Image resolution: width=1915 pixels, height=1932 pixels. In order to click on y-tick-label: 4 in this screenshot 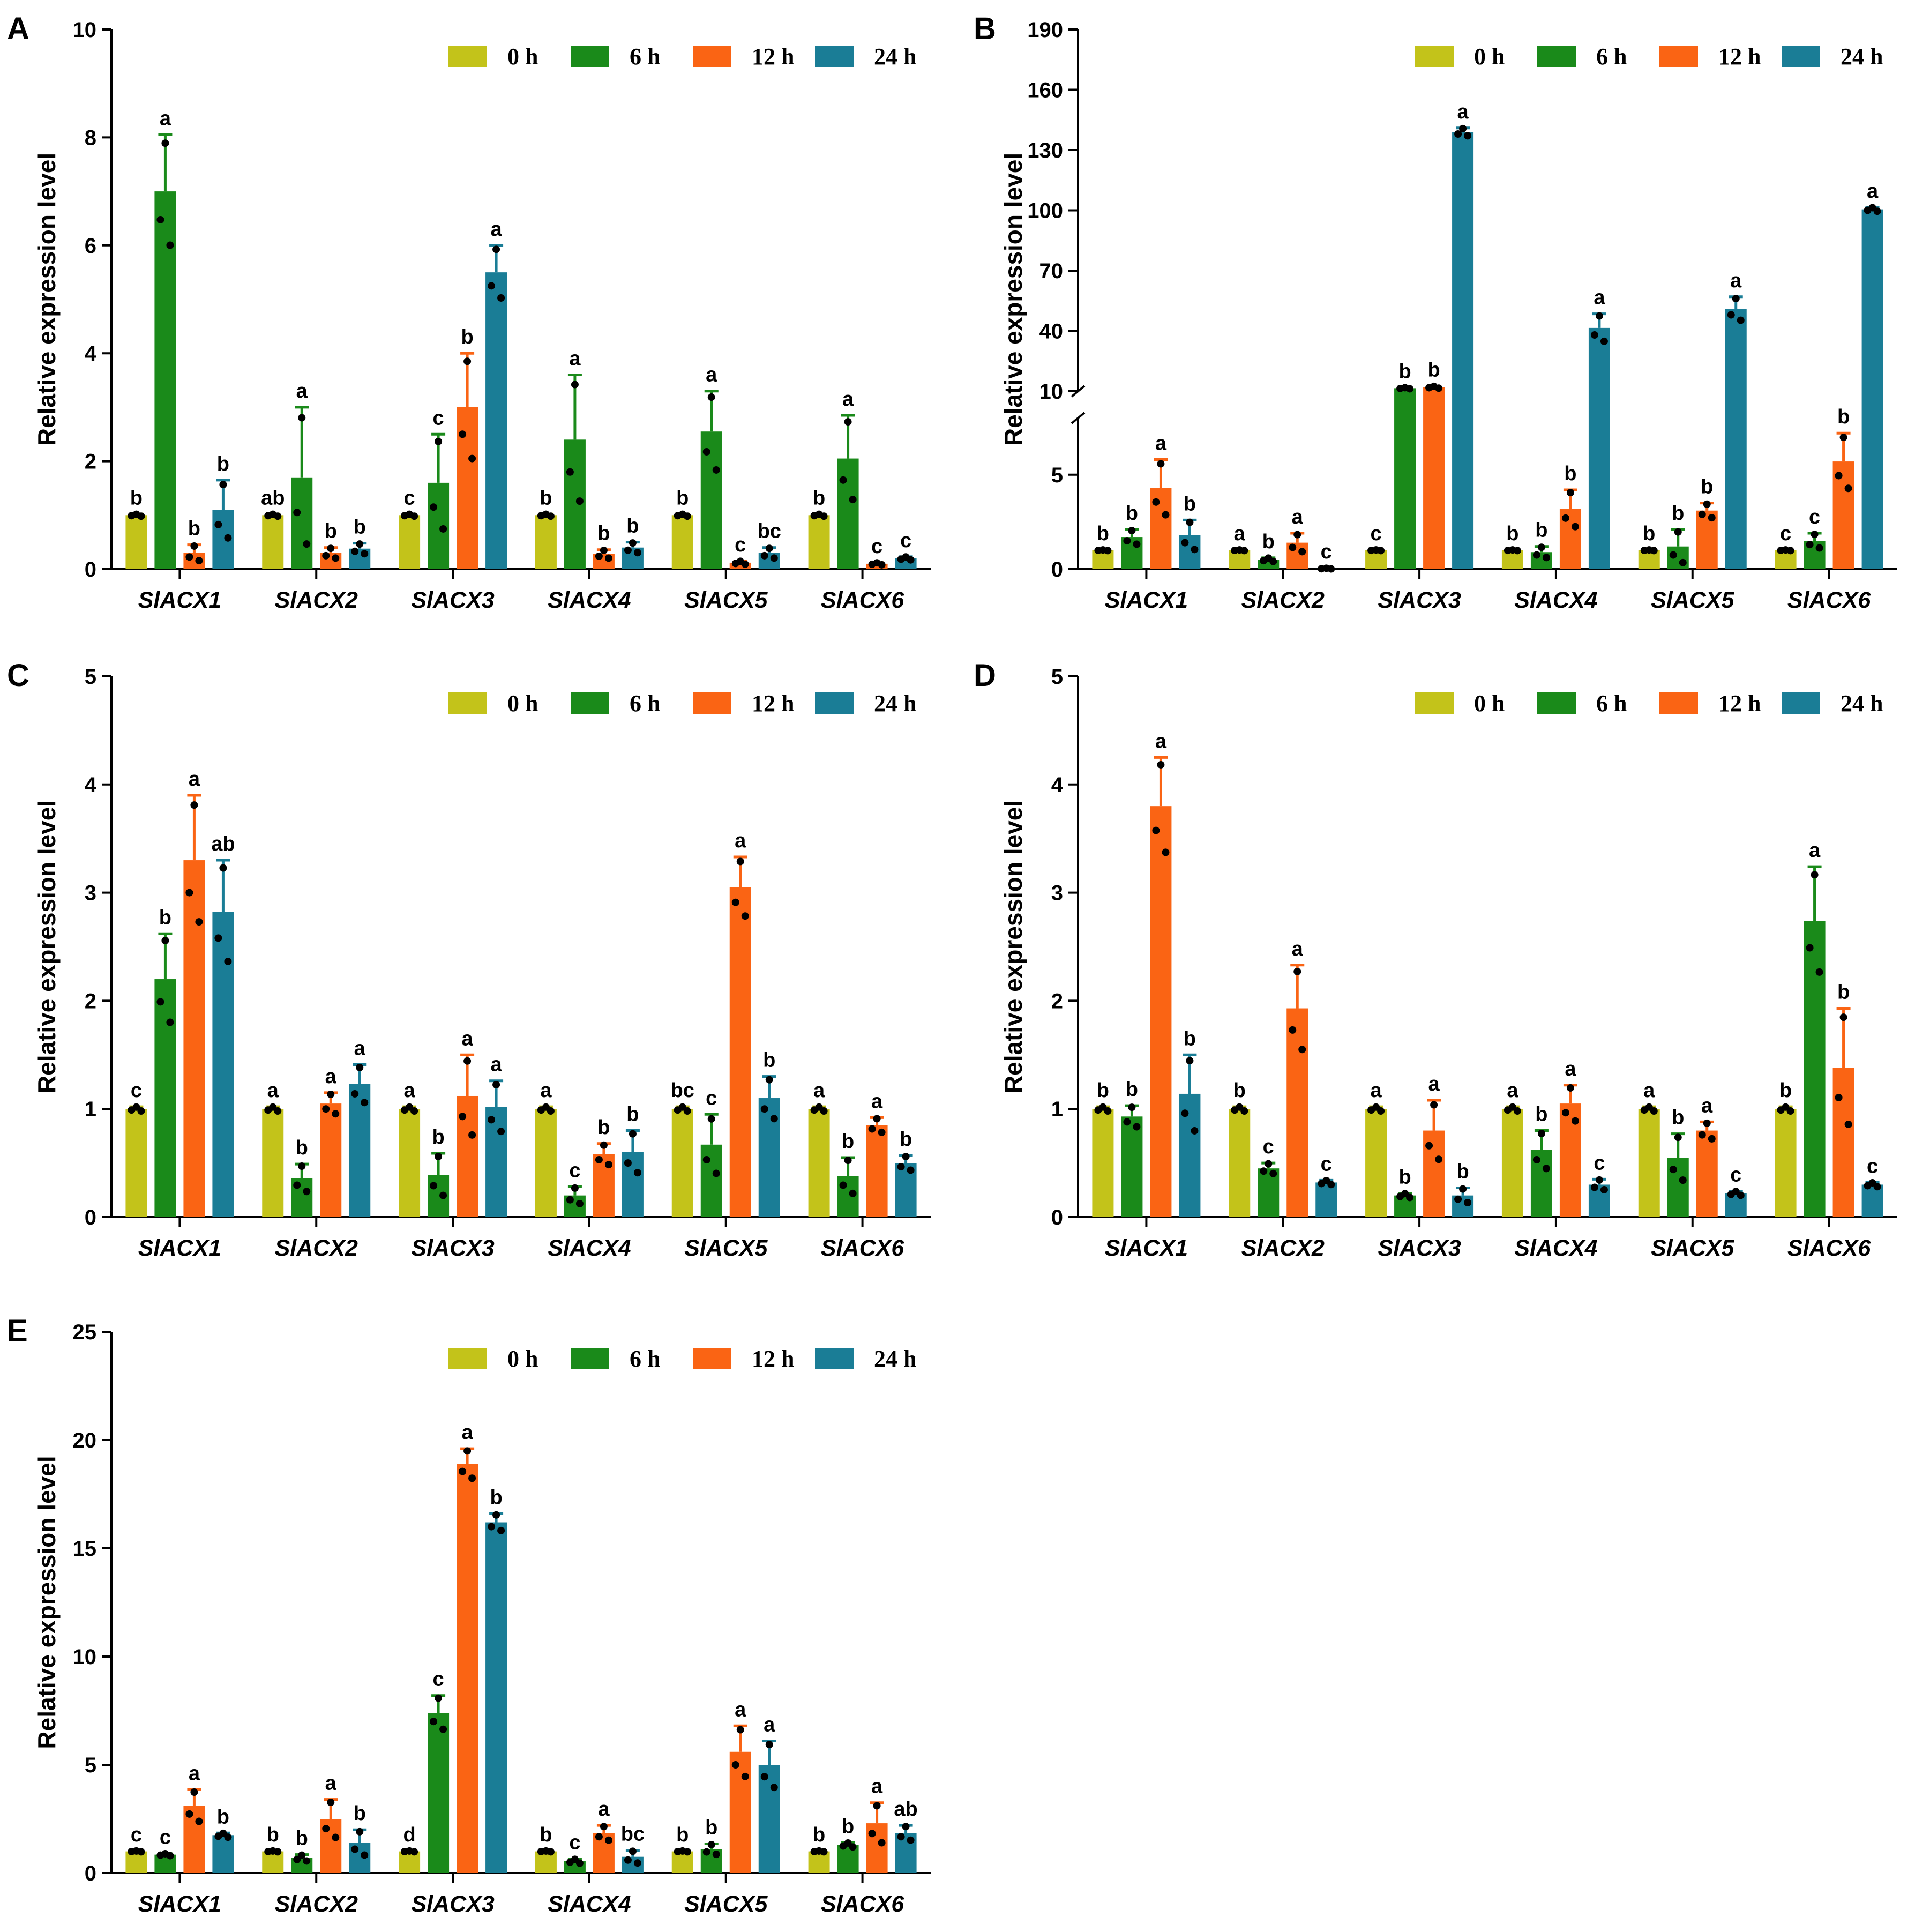, I will do `click(91, 785)`.